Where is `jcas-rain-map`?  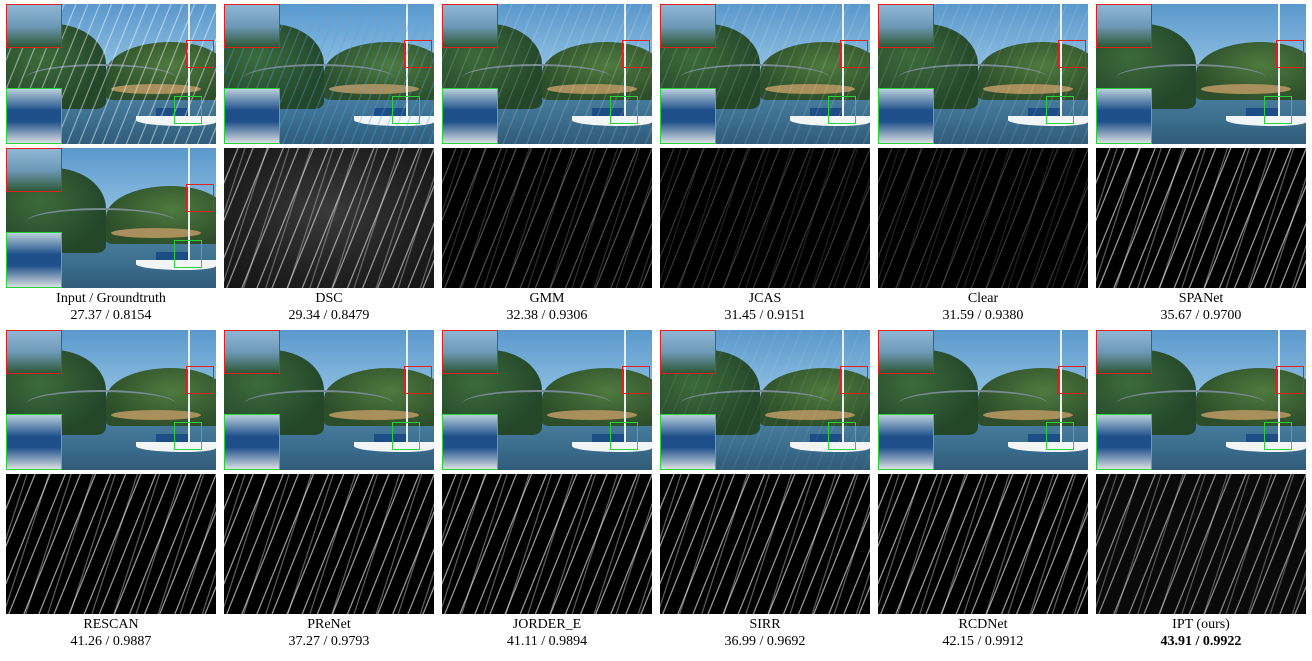 jcas-rain-map is located at coordinates (765, 218).